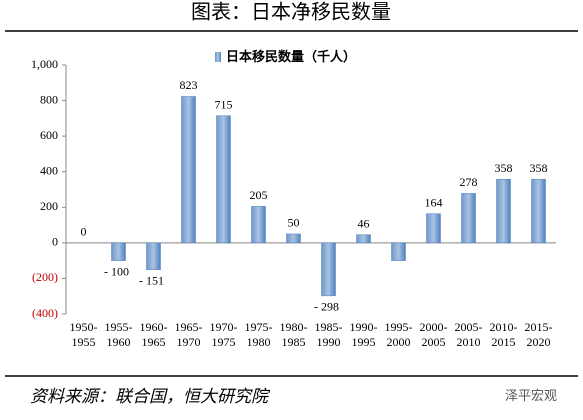 The height and width of the screenshot is (420, 583). Describe the element at coordinates (291, 12) in the screenshot. I see `chart-title: 图表：日本净移民数量` at that location.